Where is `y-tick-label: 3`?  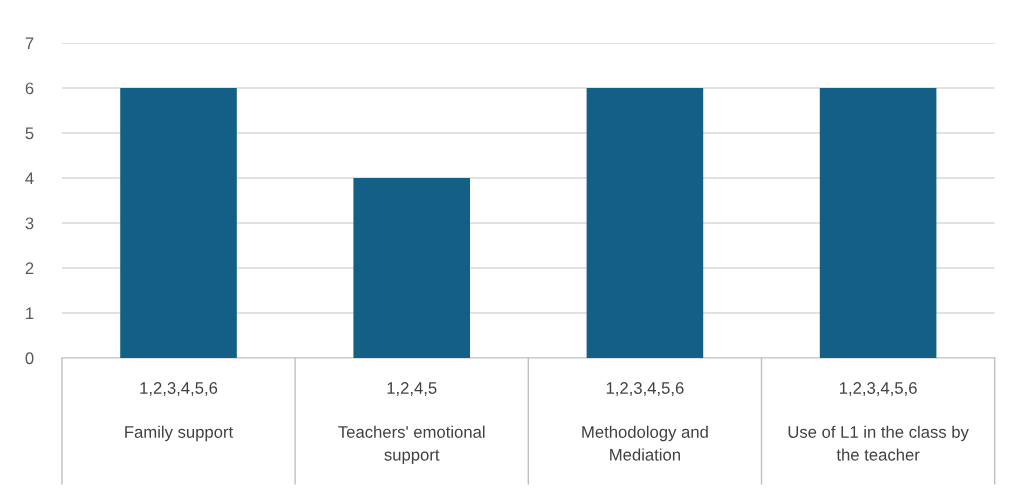 y-tick-label: 3 is located at coordinates (29, 223).